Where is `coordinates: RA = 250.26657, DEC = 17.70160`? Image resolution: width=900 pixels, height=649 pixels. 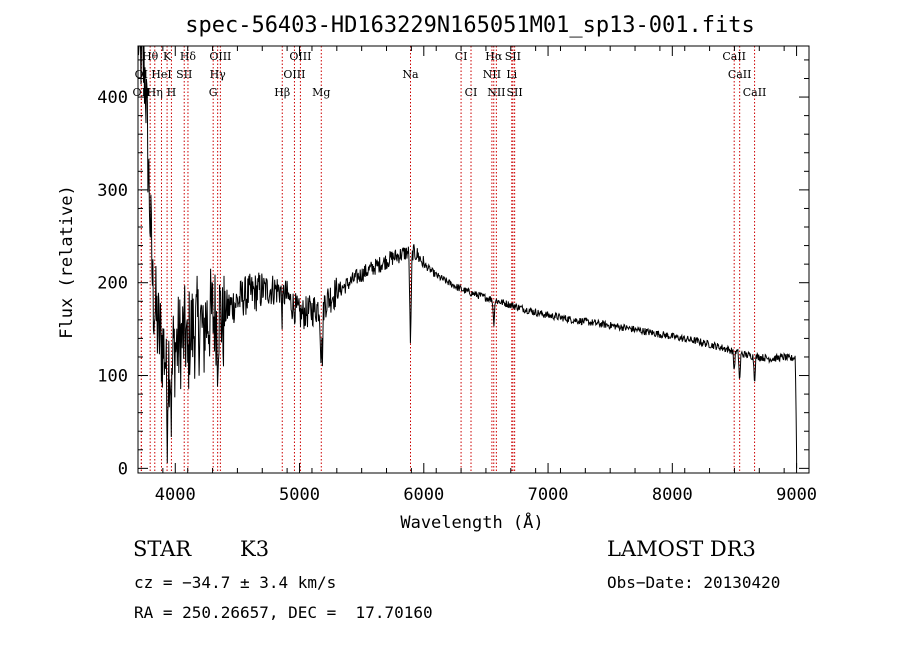 coordinates: RA = 250.26657, DEC = 17.70160 is located at coordinates (283, 612).